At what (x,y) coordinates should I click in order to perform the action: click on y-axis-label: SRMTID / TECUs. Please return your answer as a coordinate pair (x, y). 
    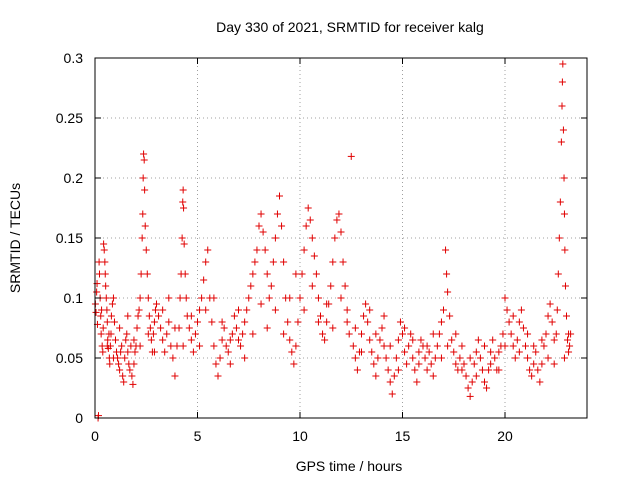
    Looking at the image, I should click on (15, 238).